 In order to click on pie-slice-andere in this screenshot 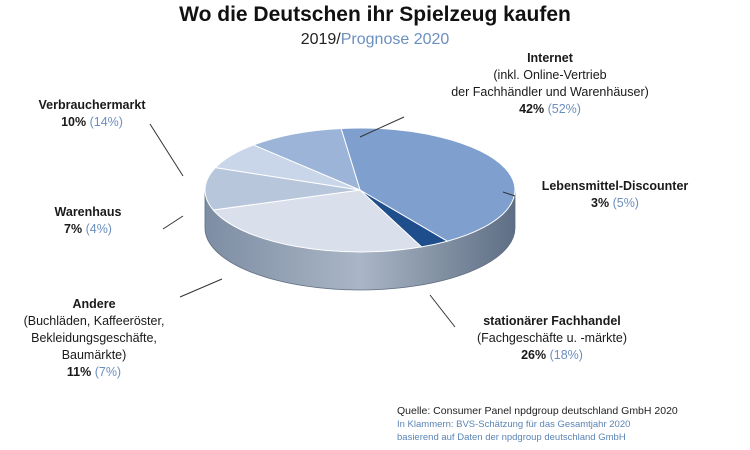, I will do `click(282, 189)`.